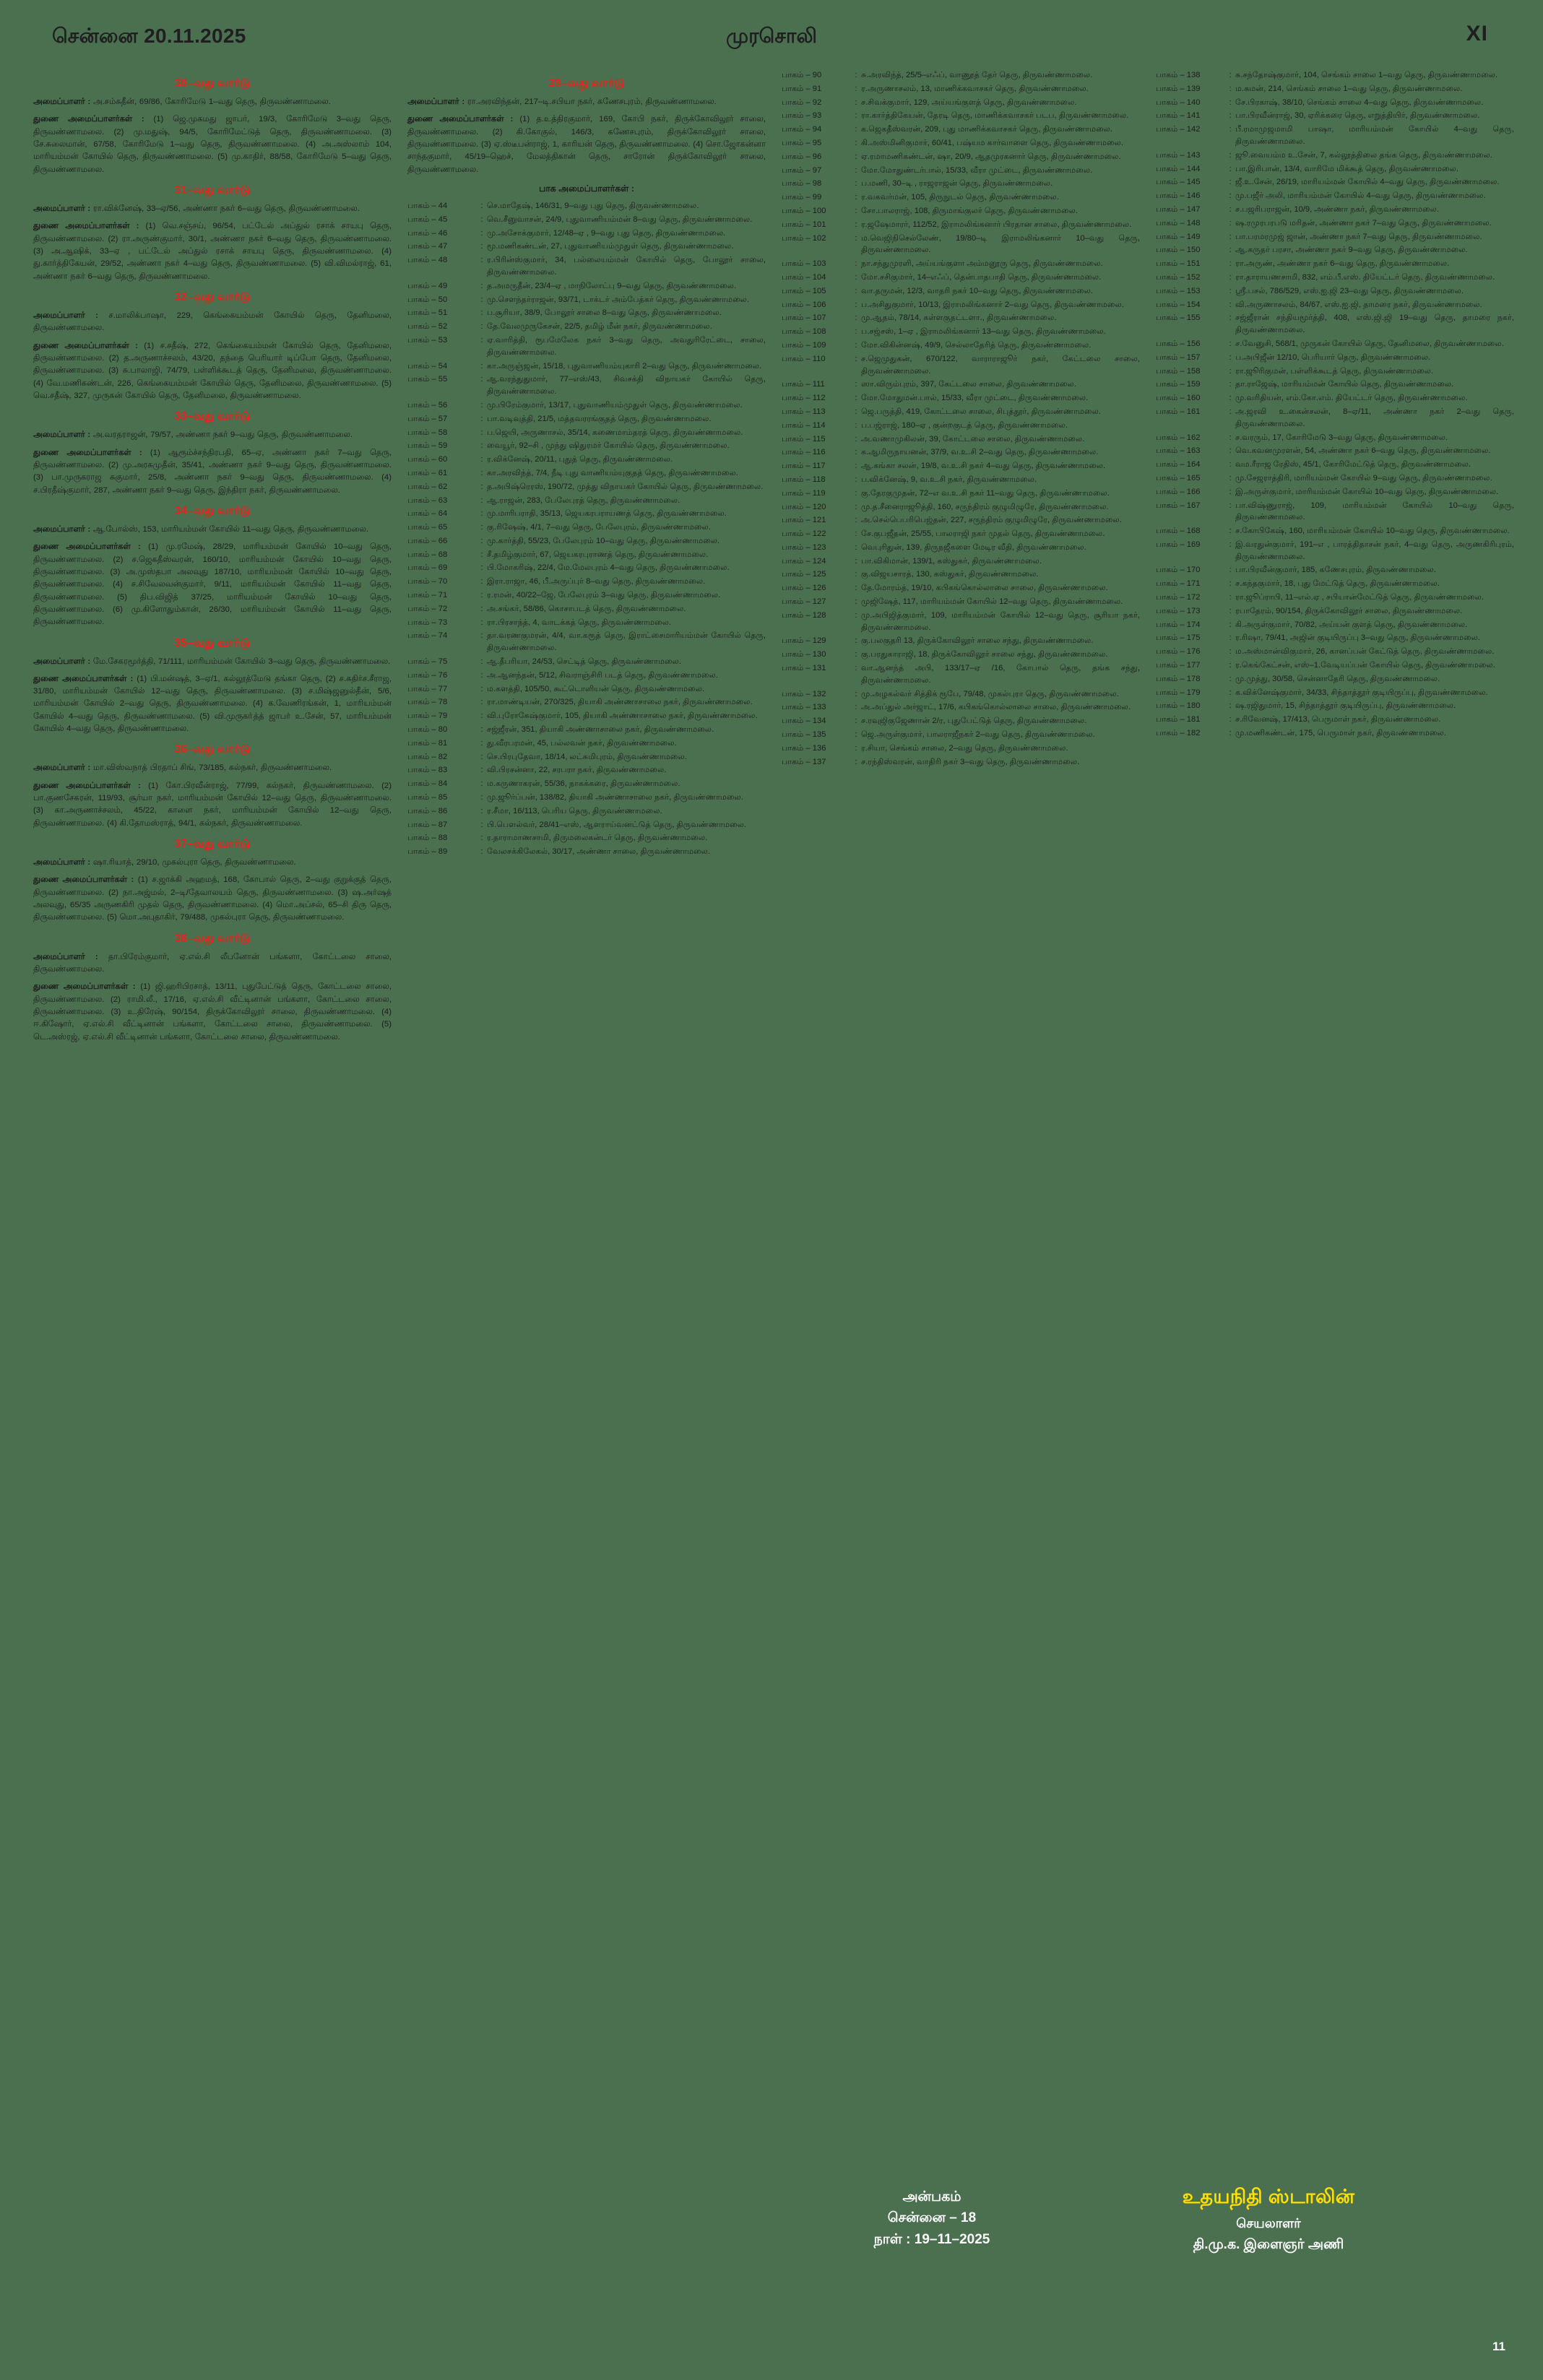 The height and width of the screenshot is (2380, 1543). I want to click on ward-heading: 33–வது வார்டு, so click(213, 416).